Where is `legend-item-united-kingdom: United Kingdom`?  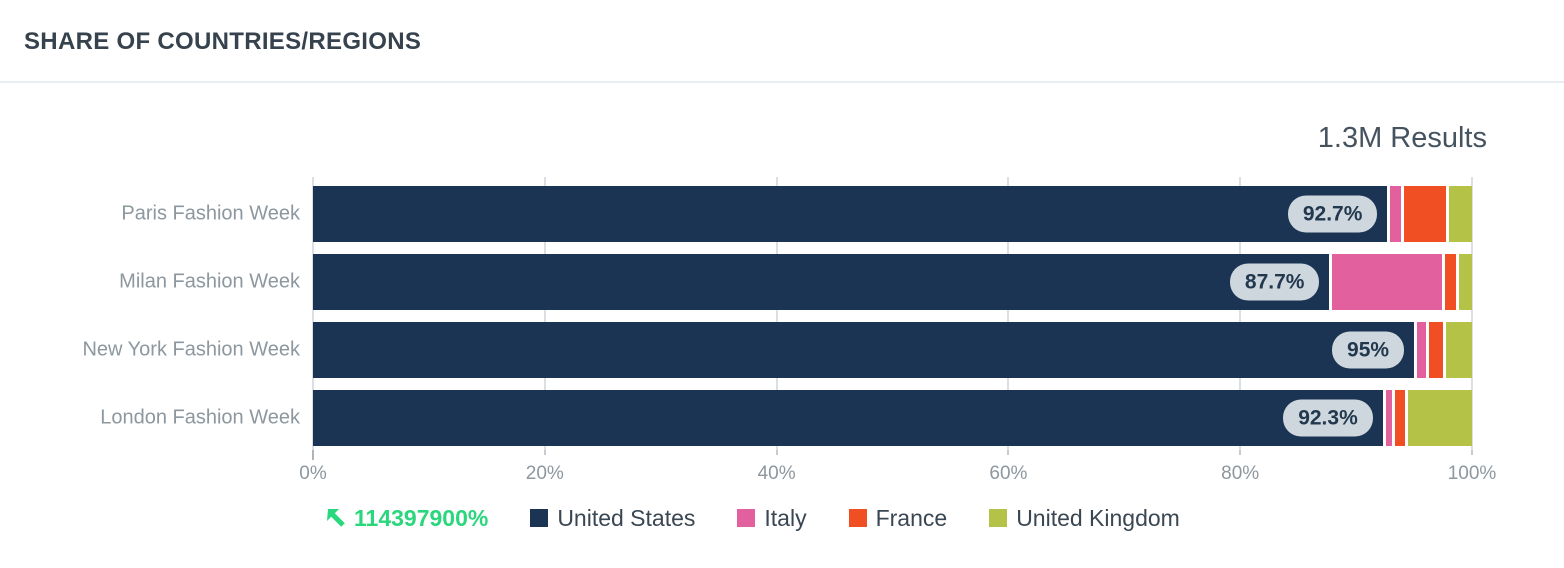
legend-item-united-kingdom: United Kingdom is located at coordinates (1084, 518).